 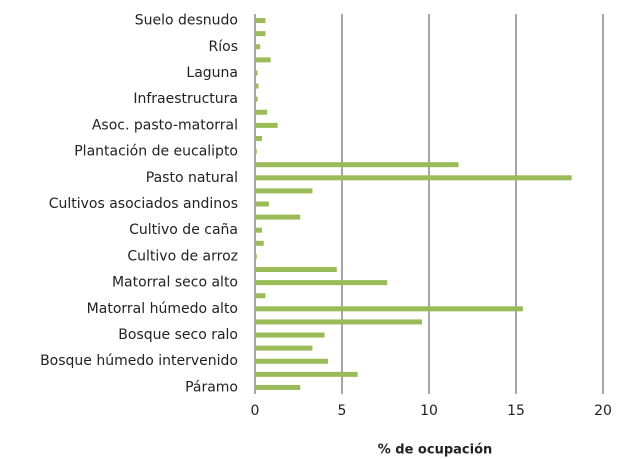 I want to click on y-tick-label: Suelo desnudo, so click(x=186, y=21).